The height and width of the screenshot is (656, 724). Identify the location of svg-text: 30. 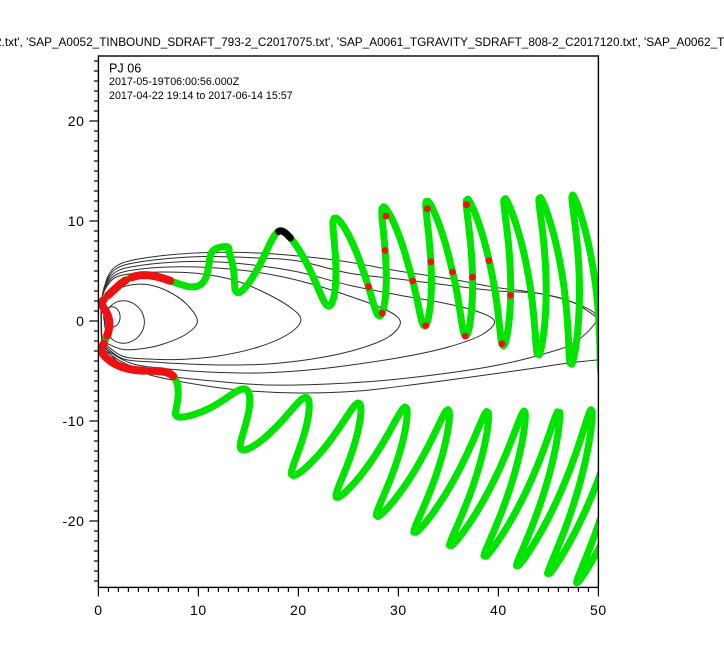
(398, 610).